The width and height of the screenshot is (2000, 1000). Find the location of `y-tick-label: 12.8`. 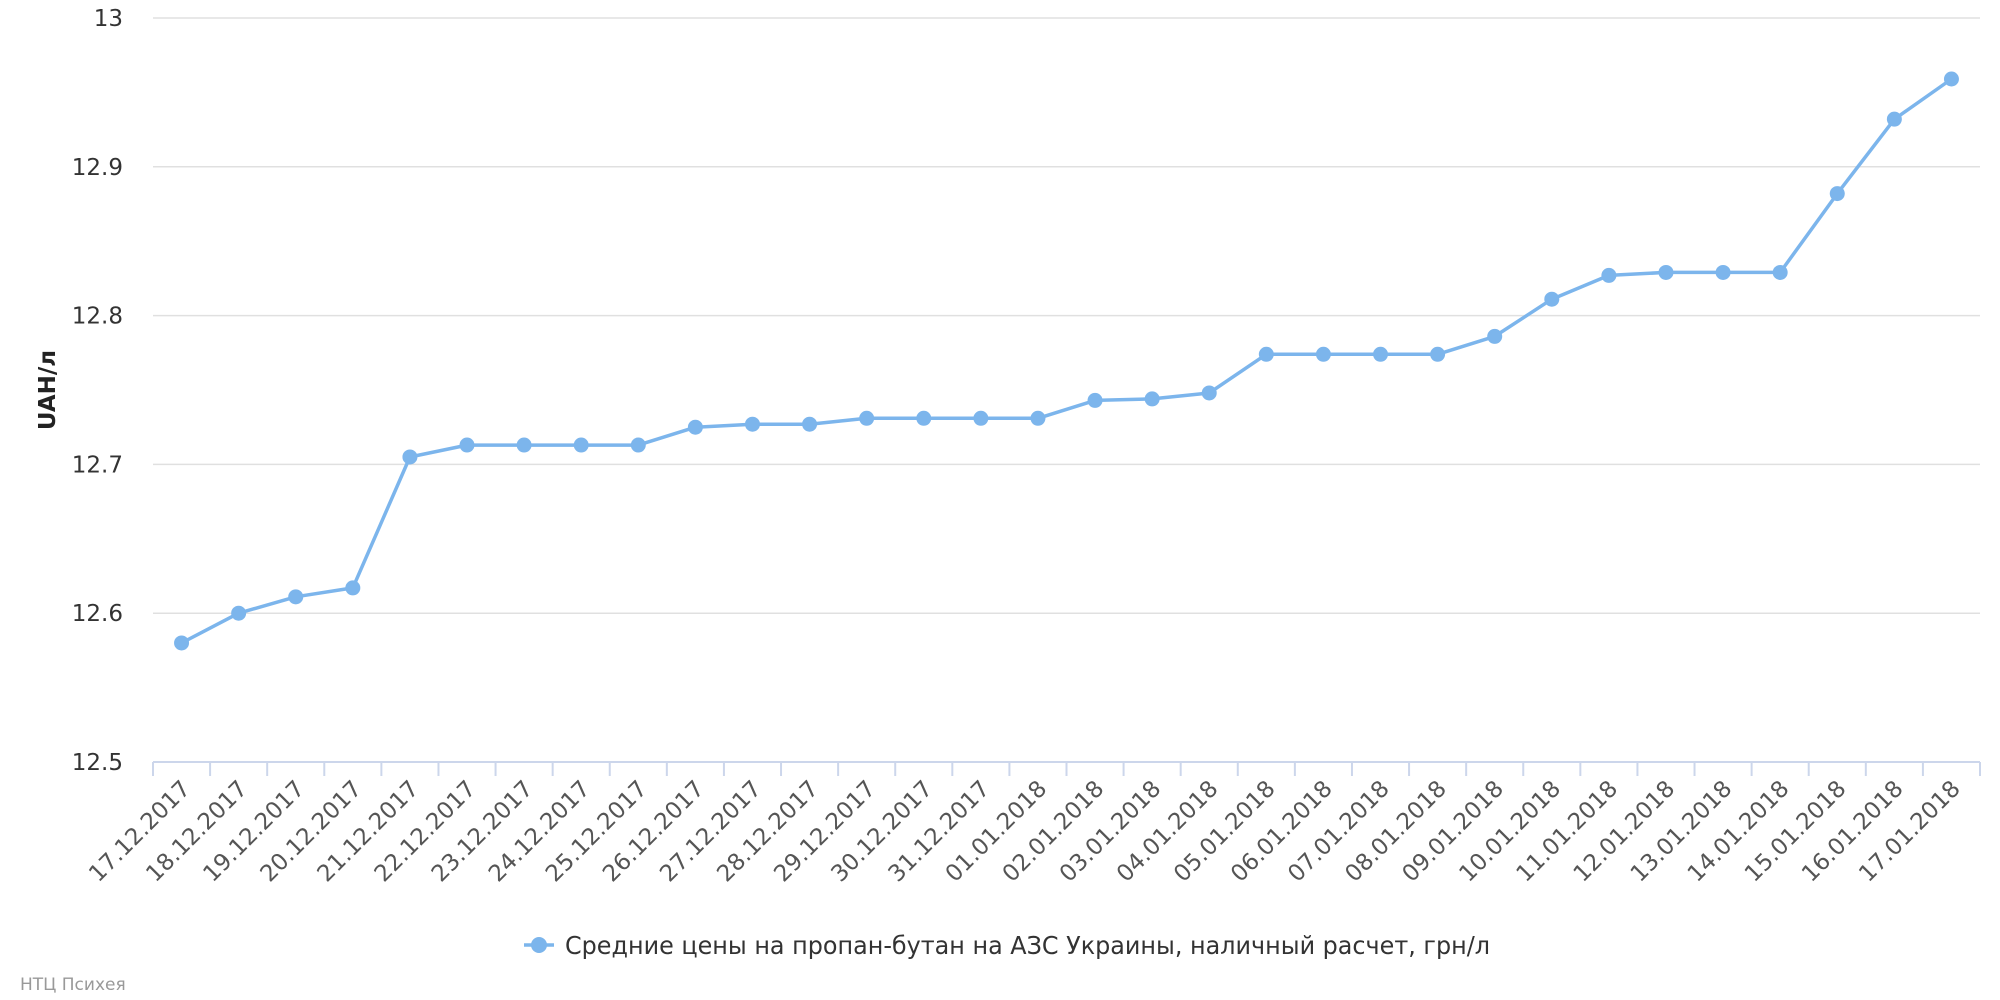

y-tick-label: 12.8 is located at coordinates (97, 317).